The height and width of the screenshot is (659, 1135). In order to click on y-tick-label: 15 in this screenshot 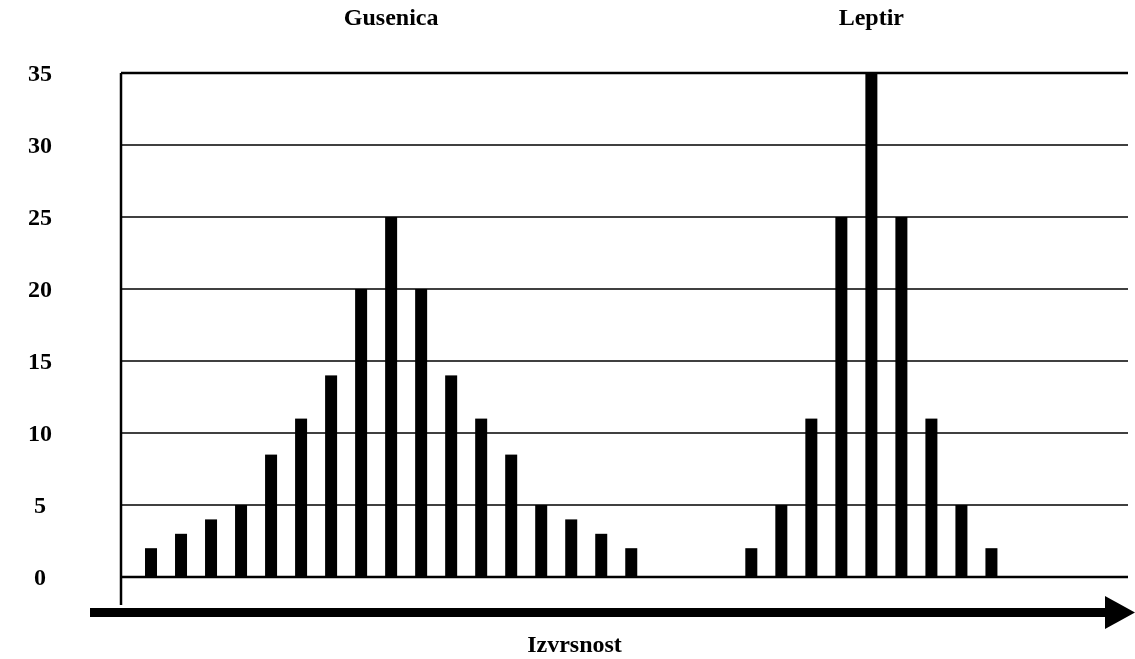, I will do `click(40, 361)`.